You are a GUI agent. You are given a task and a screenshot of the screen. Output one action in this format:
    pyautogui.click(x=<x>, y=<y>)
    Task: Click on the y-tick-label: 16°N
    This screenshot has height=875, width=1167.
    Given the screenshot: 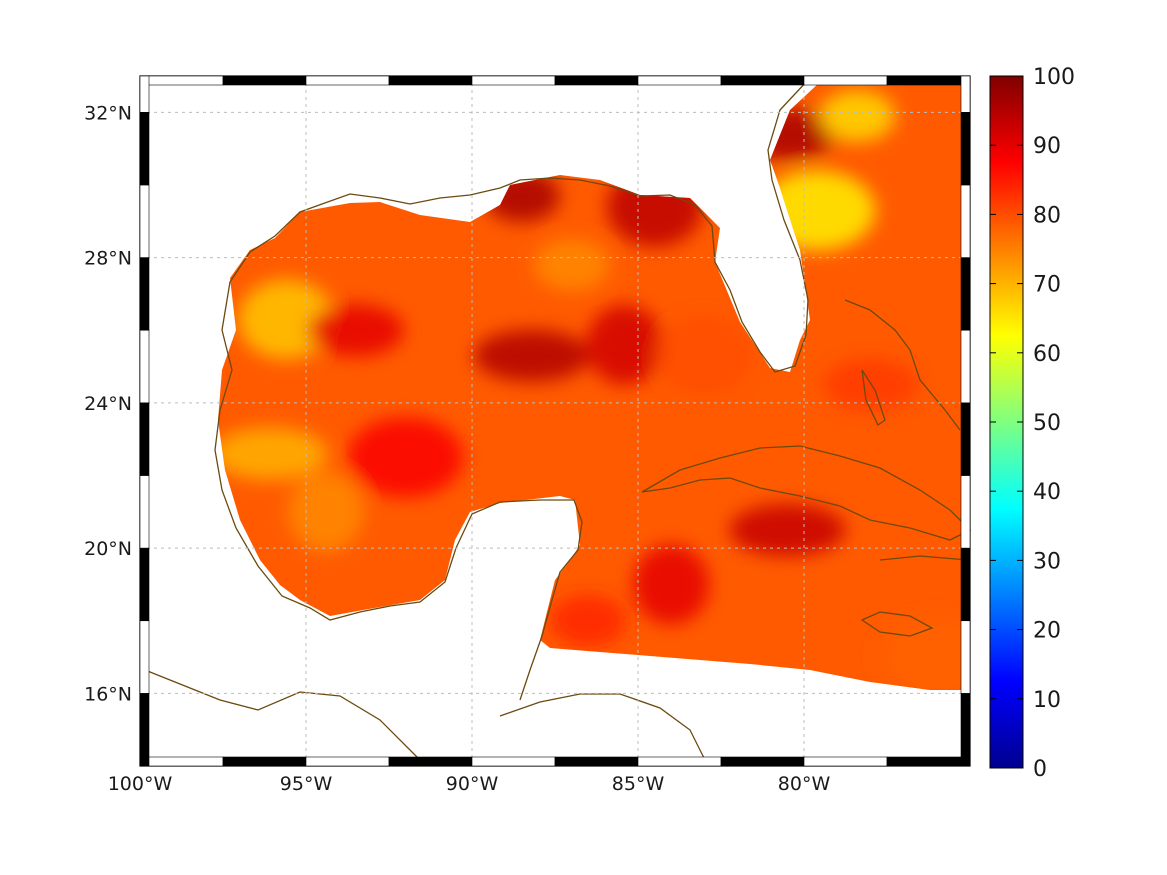 What is the action you would take?
    pyautogui.click(x=108, y=694)
    